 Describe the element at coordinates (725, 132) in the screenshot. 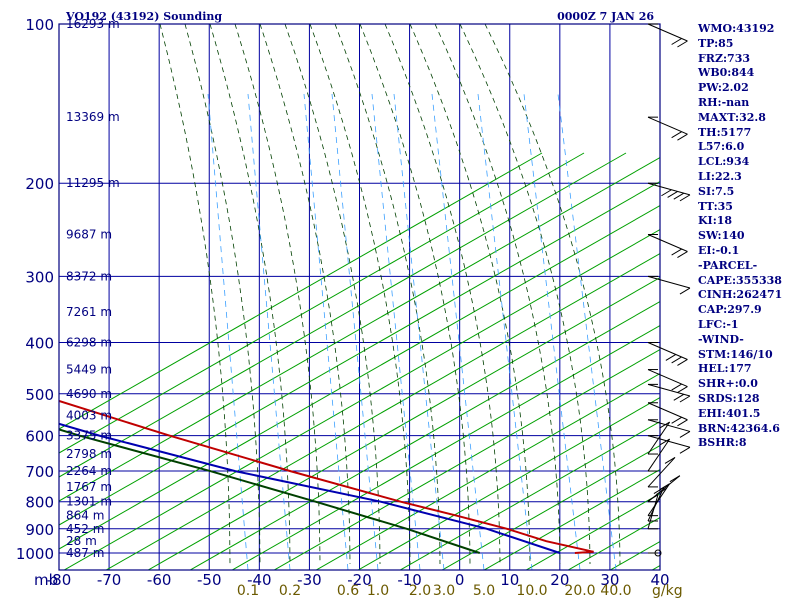

I see `stat-item: TH:5177` at that location.